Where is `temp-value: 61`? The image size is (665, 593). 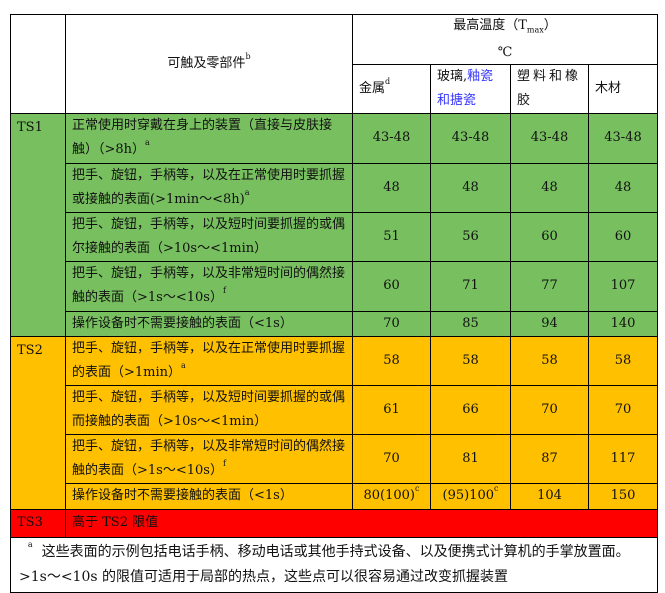
temp-value: 61 is located at coordinates (391, 409).